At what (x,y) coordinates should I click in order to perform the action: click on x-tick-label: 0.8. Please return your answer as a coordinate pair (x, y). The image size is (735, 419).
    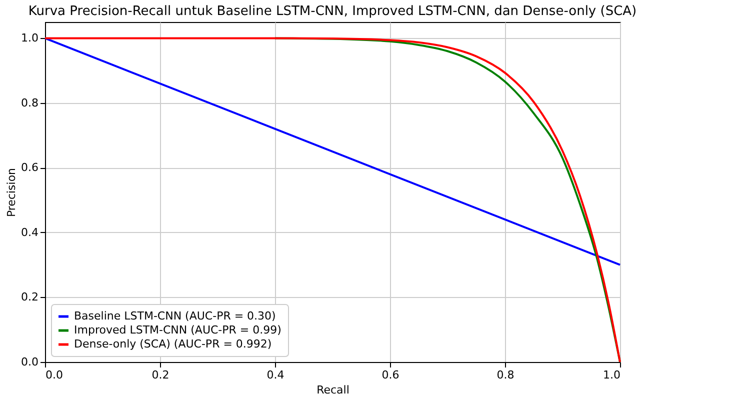
    Looking at the image, I should click on (505, 375).